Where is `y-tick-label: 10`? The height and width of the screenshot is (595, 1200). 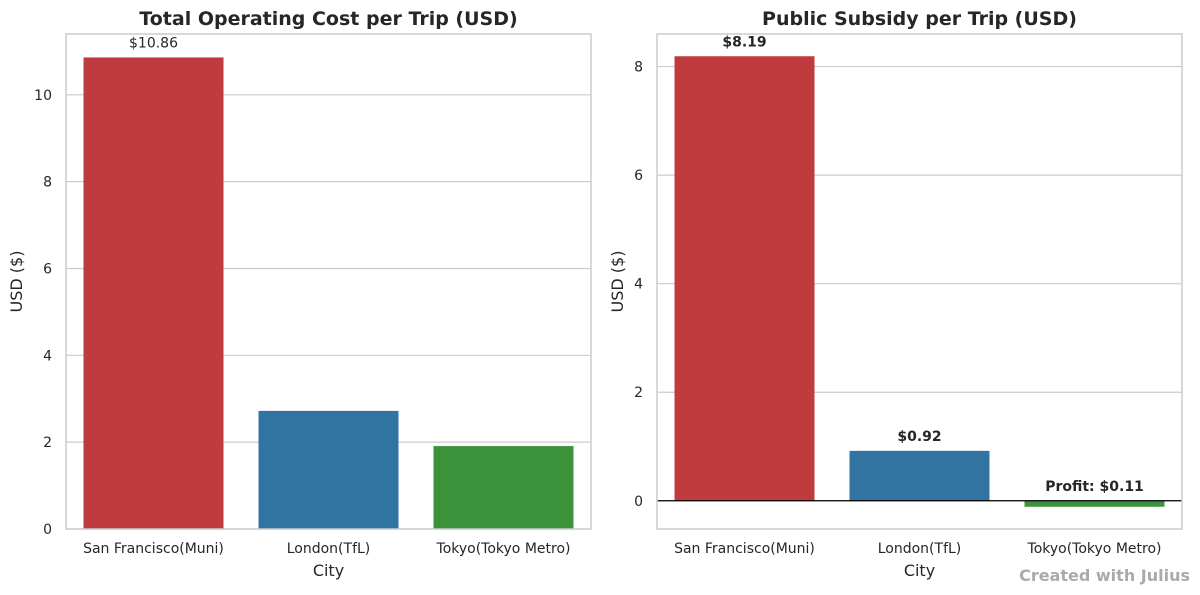 y-tick-label: 10 is located at coordinates (43, 96).